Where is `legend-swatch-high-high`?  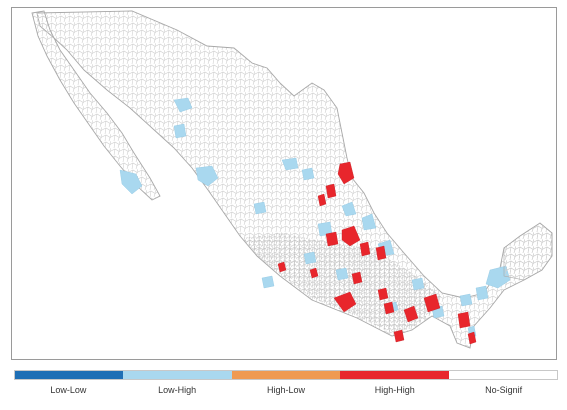
legend-swatch-high-high is located at coordinates (394, 375).